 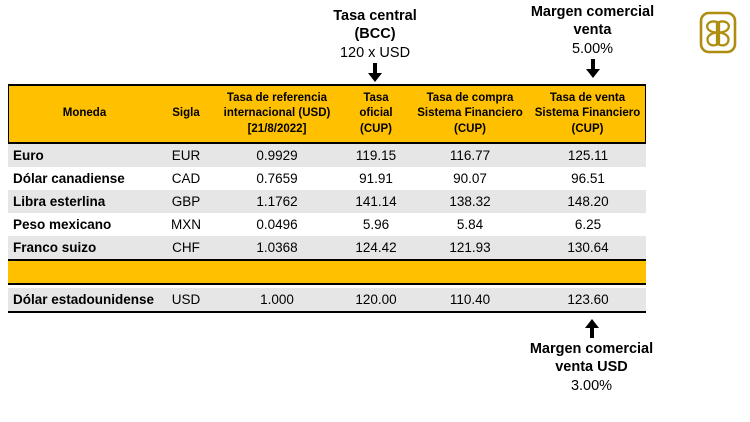 I want to click on annotation-tasa-central: Tasa central (BCC) 120 x USD, so click(x=375, y=44).